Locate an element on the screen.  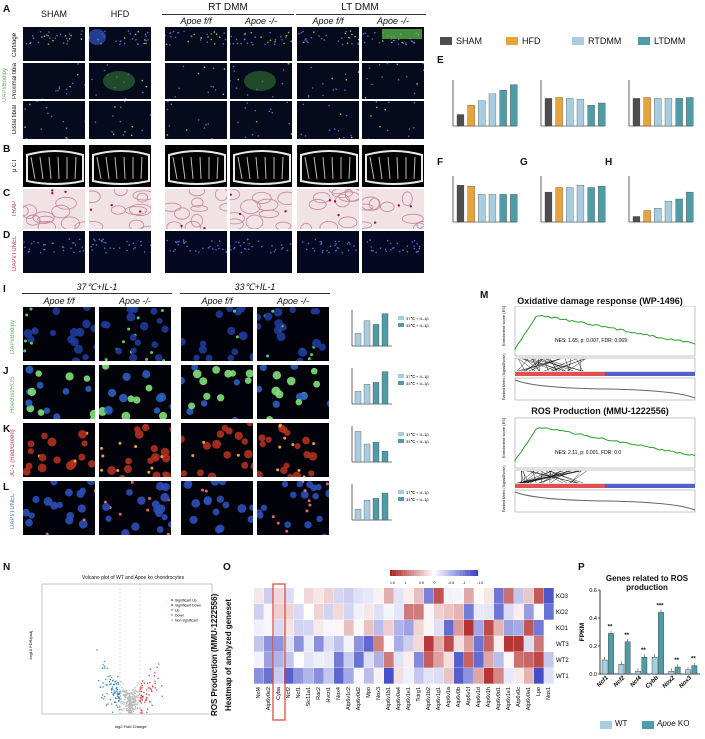
trap-positive is located at coordinates (52, 193).